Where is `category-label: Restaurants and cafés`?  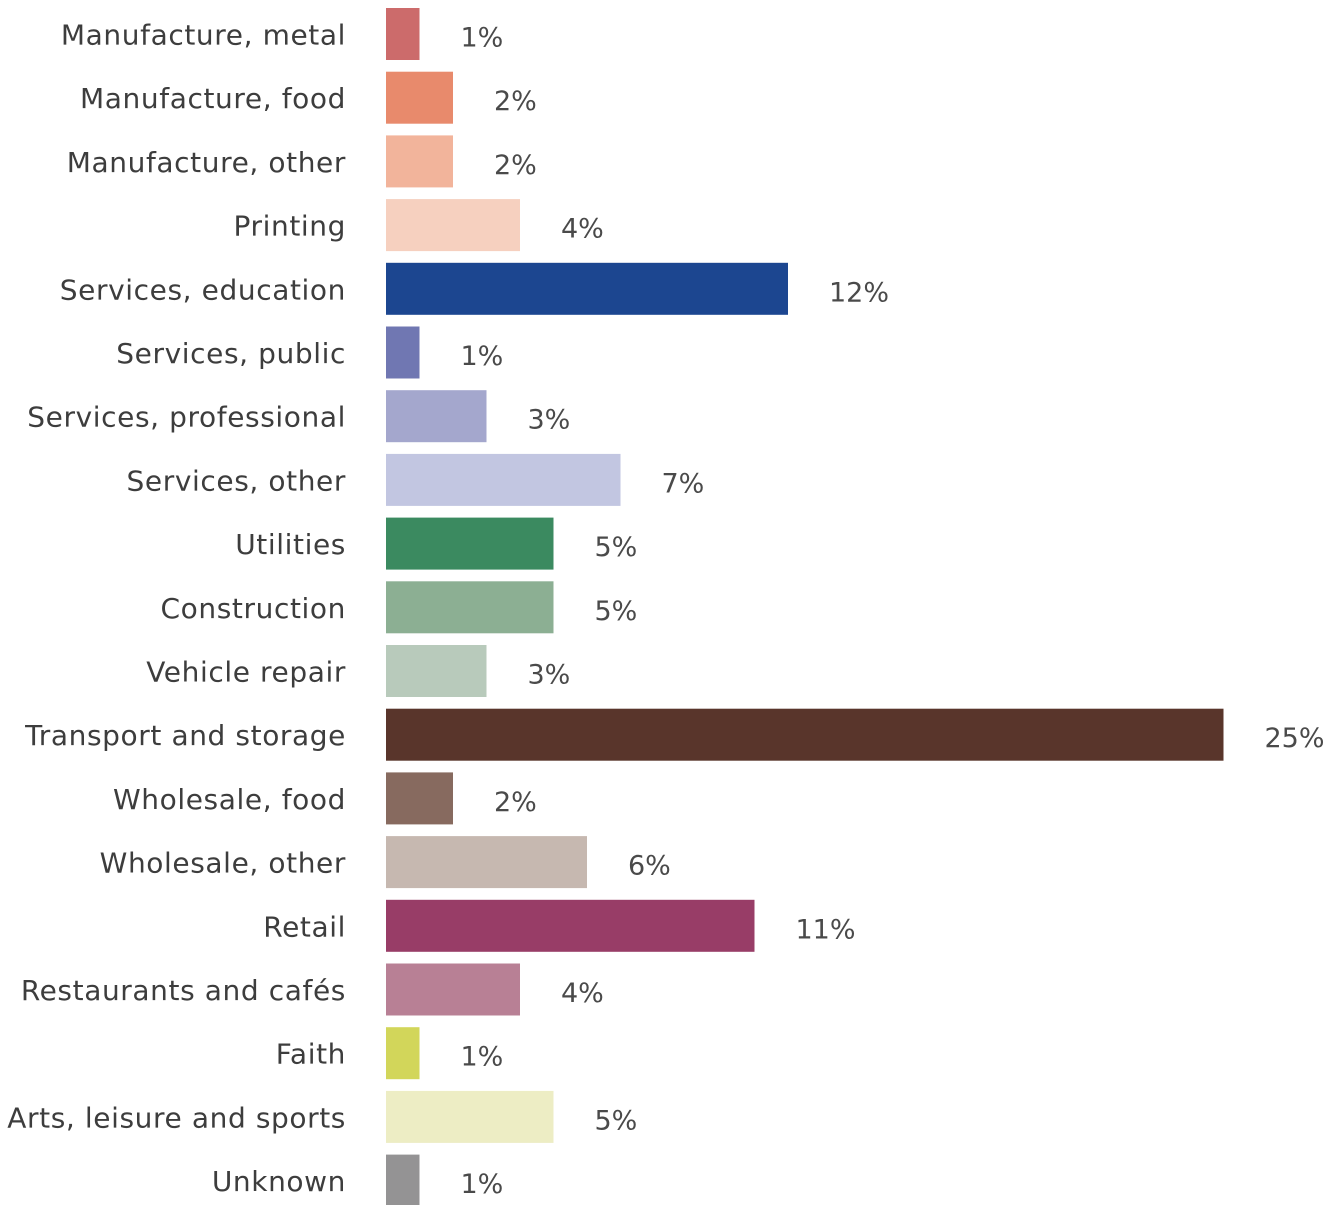 category-label: Restaurants and cafés is located at coordinates (183, 990).